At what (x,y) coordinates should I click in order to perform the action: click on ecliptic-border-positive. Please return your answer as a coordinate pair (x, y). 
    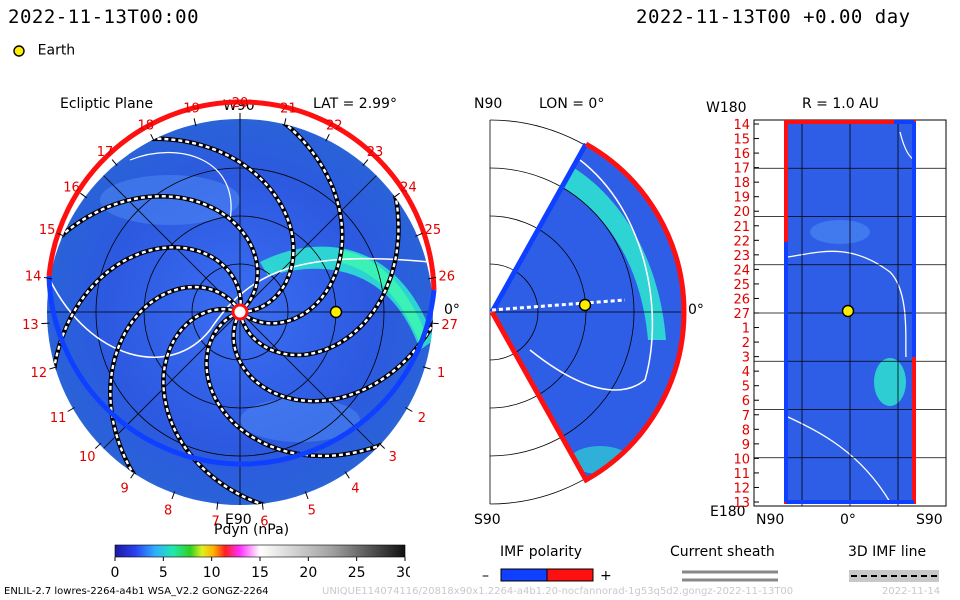
    Looking at the image, I should click on (241, 195).